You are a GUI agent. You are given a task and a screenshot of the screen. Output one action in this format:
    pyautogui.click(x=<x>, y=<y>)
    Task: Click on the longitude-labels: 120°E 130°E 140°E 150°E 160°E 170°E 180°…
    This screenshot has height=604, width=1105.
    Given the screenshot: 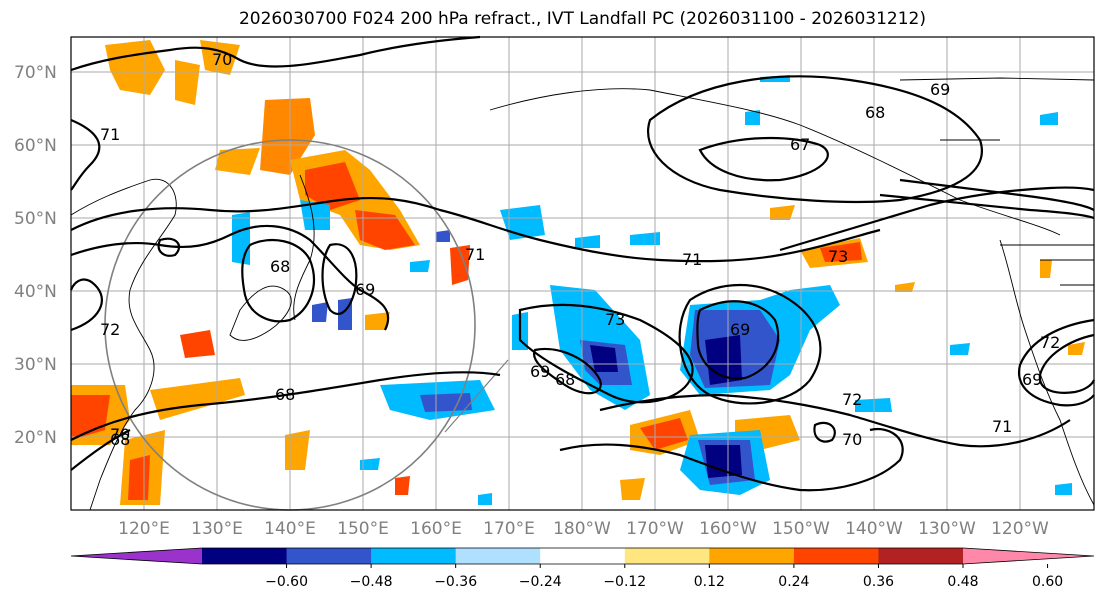 What is the action you would take?
    pyautogui.click(x=583, y=529)
    